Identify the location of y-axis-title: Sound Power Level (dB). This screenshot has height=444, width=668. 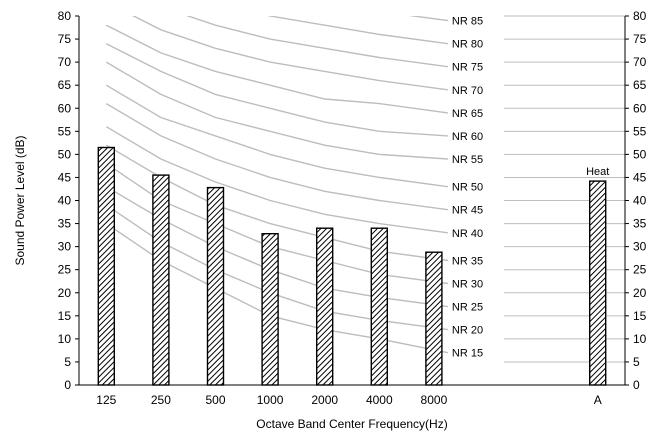
(20, 200).